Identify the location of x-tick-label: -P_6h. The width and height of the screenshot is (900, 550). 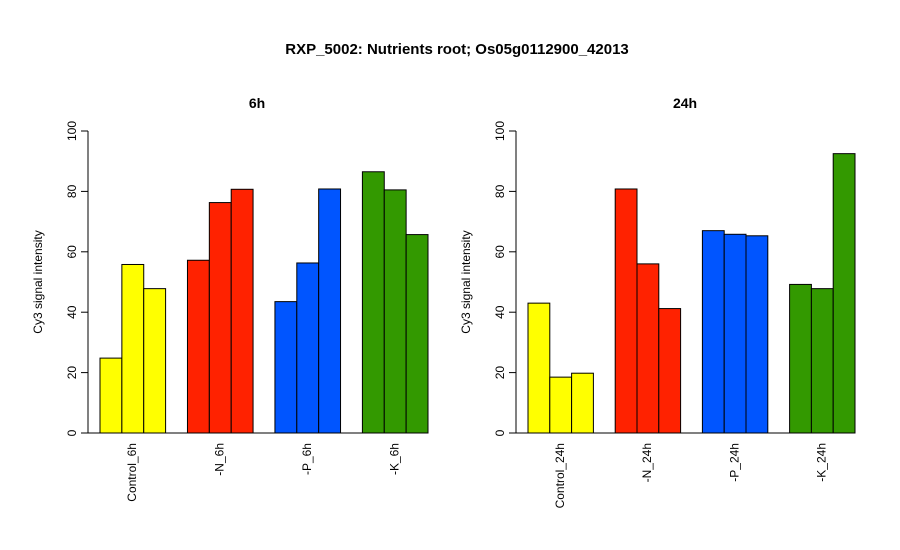
(307, 459).